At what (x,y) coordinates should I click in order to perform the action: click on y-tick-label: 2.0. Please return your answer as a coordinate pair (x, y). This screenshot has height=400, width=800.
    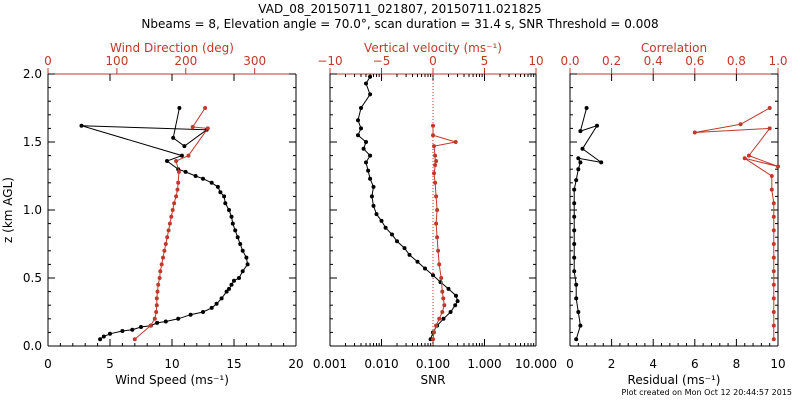
    Looking at the image, I should click on (32, 74).